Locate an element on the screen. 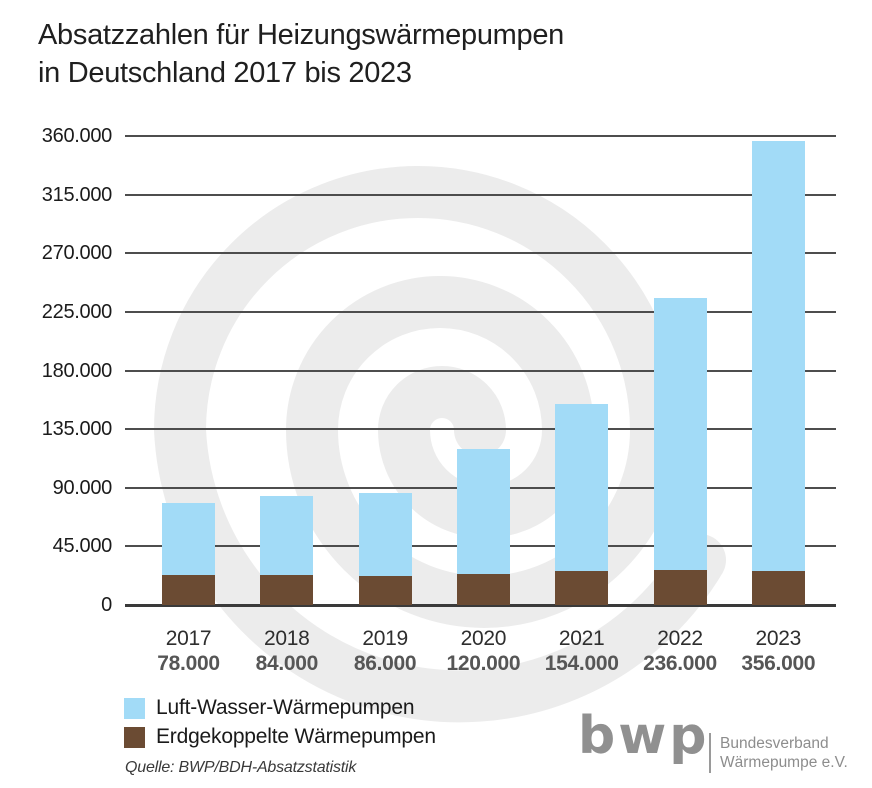 This screenshot has width=872, height=788. x-label-total: 154.000 is located at coordinates (581, 663).